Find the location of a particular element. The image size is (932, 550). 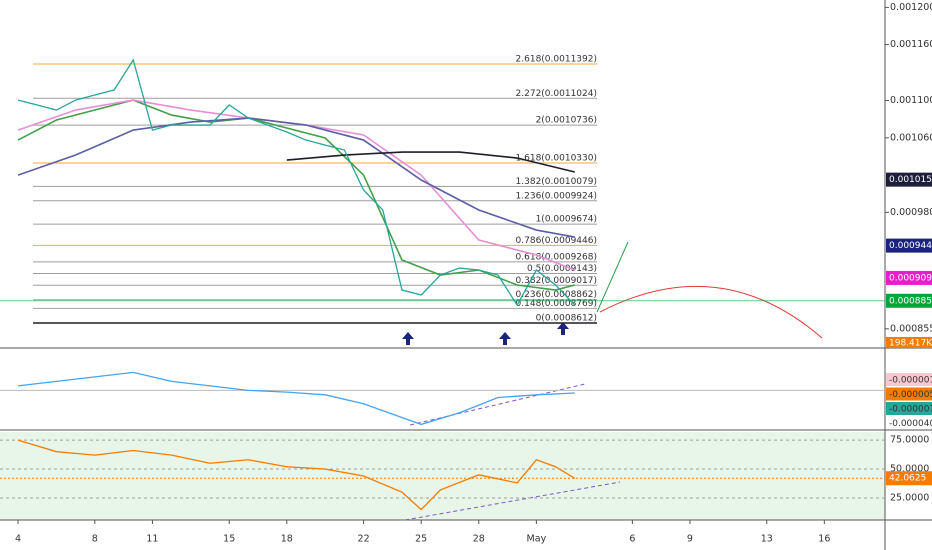

rsi-badge-label: 42.0625 is located at coordinates (907, 479).